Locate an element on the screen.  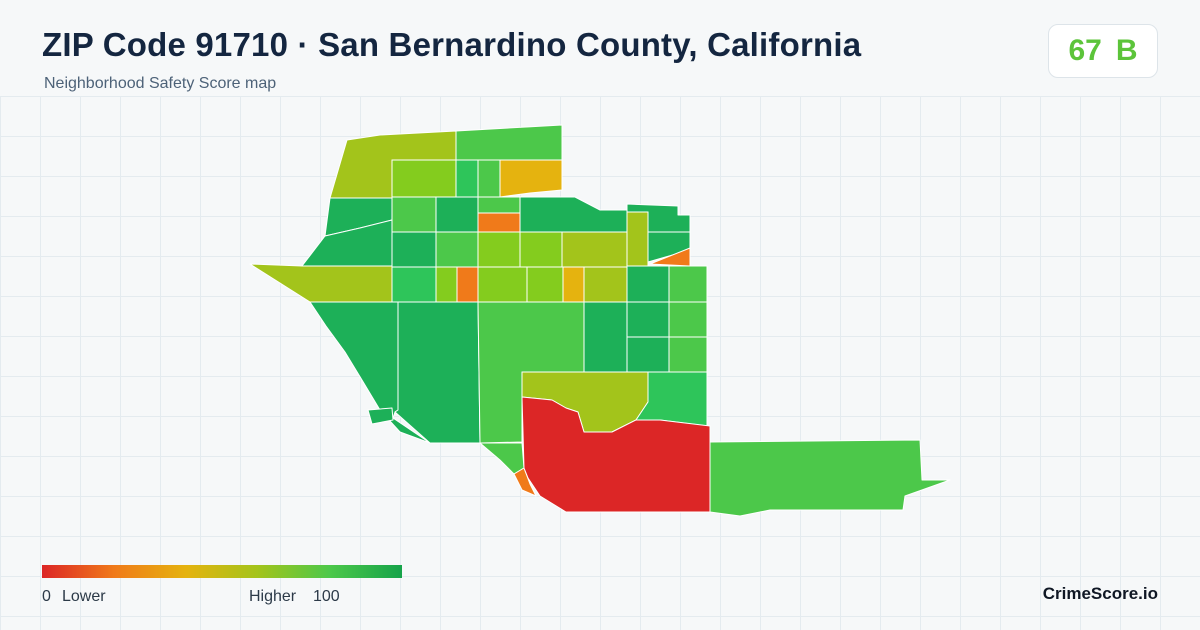
map-area-c8 is located at coordinates (541, 249).